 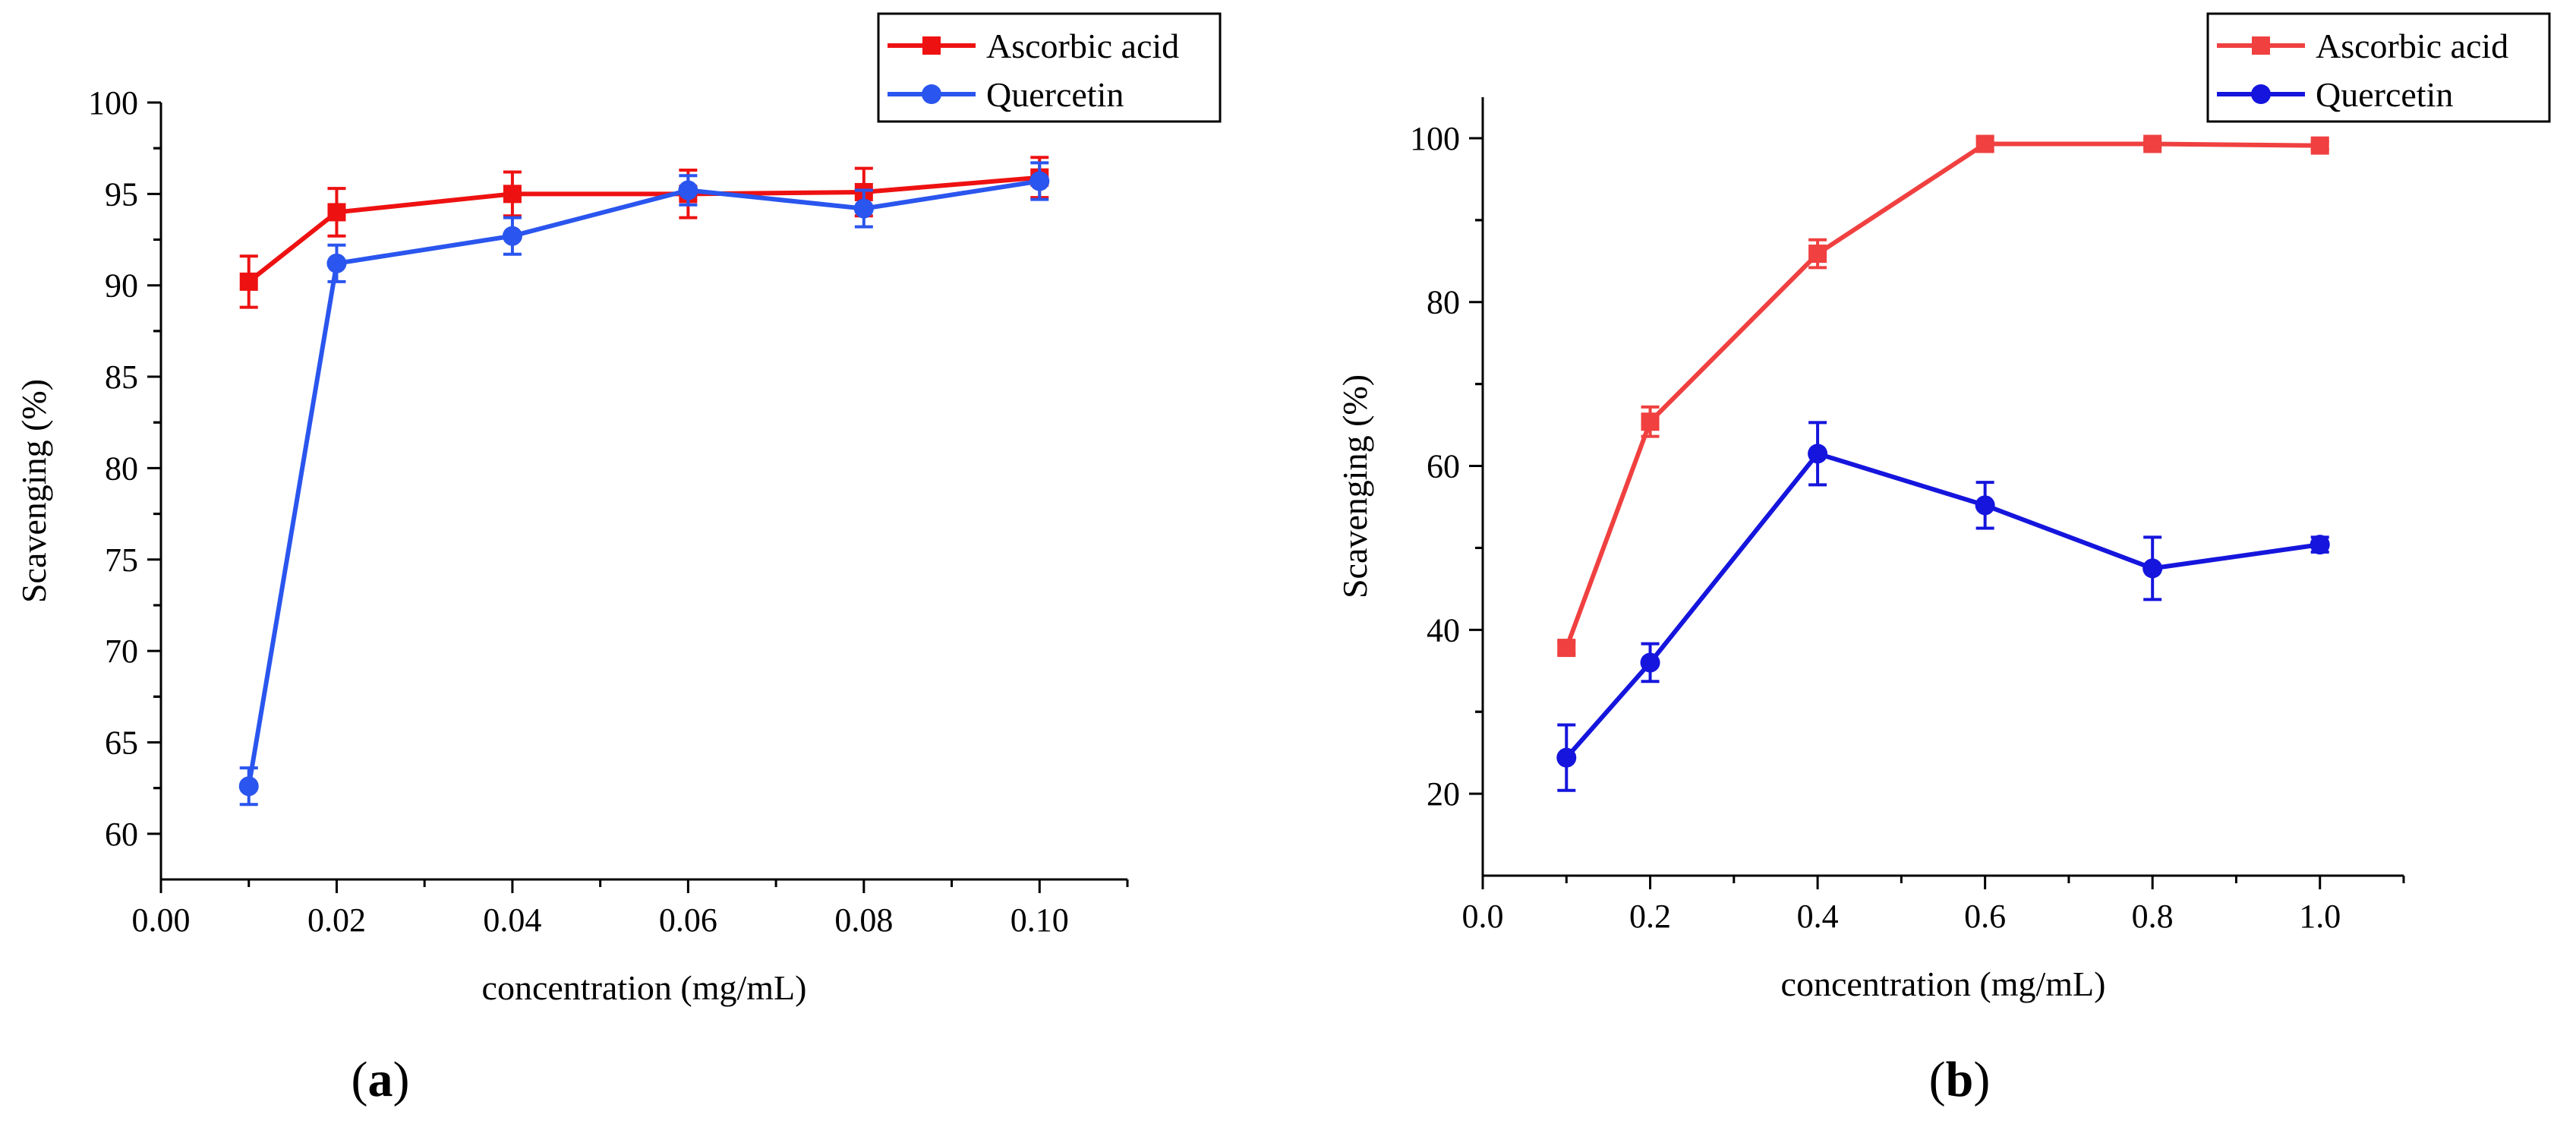 I want to click on y-tick-label: 20, so click(x=1443, y=794).